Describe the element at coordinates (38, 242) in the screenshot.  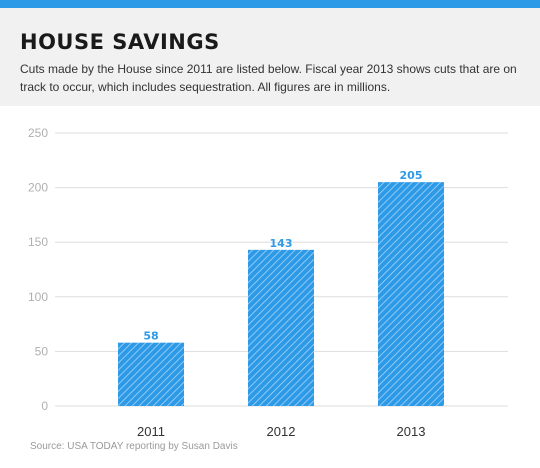
I see `y-tick-label: 150` at that location.